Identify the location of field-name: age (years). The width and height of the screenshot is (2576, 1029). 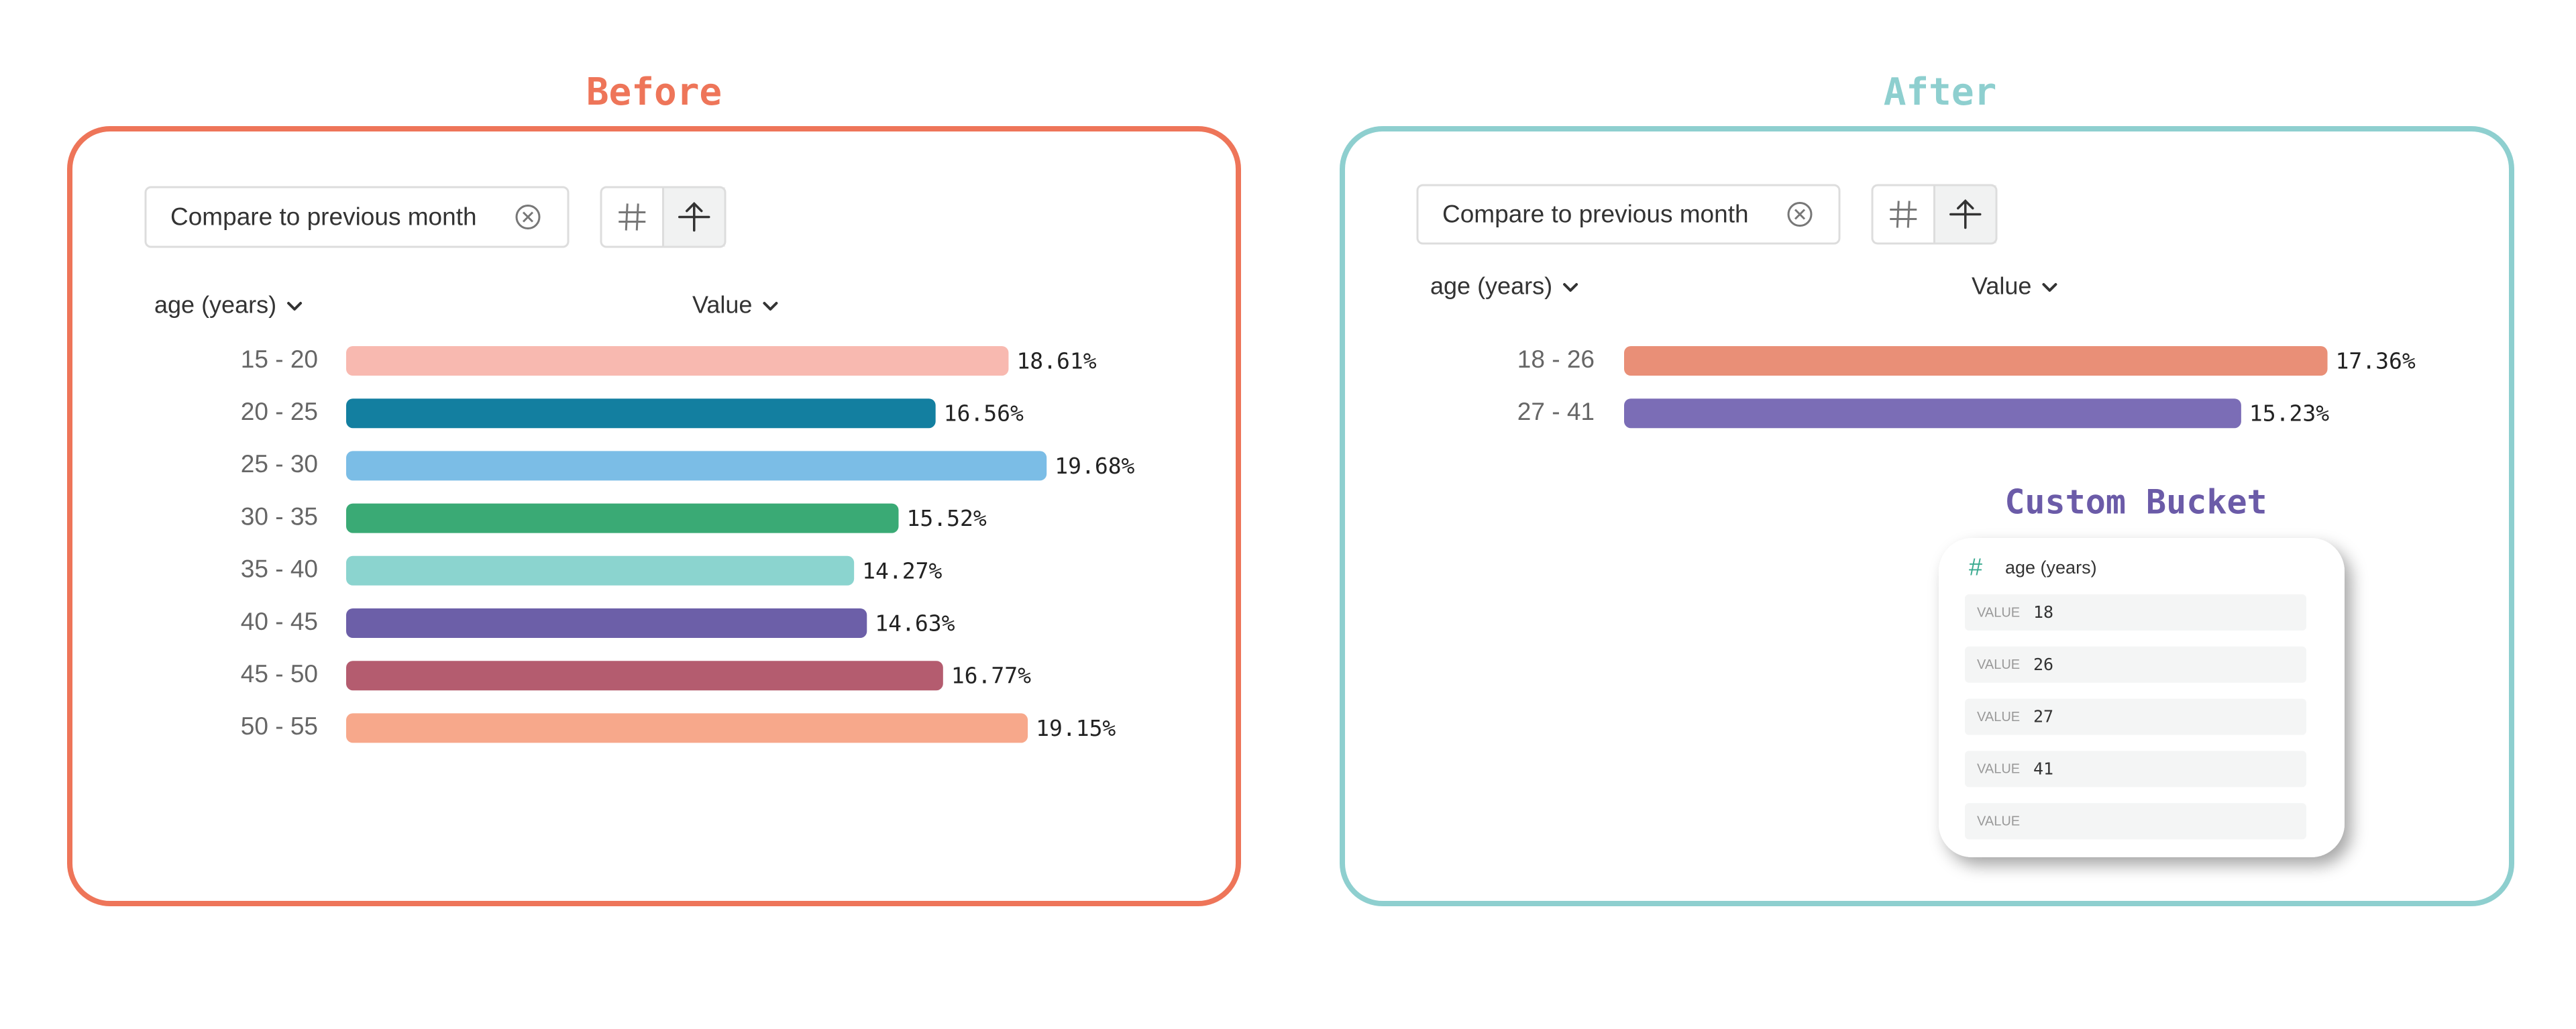
(2051, 567).